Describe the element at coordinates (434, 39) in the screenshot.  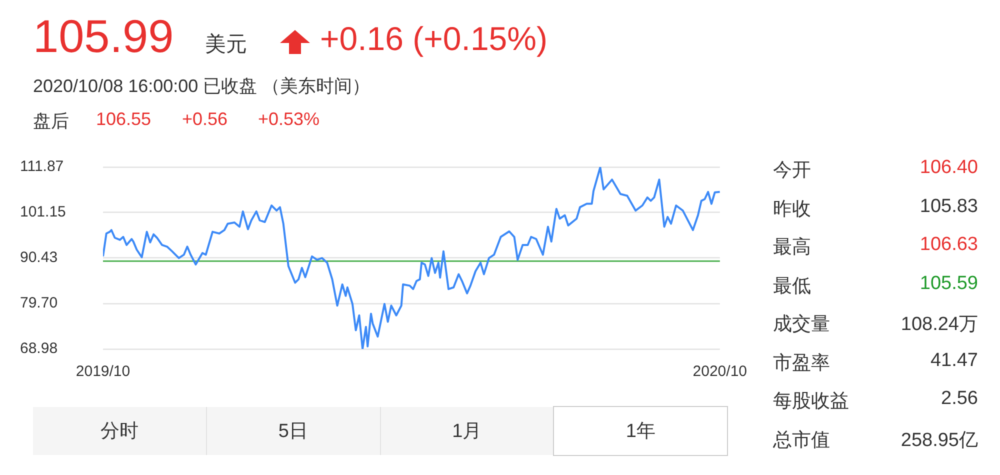
I see `text: +0.16 (+0.15%)` at that location.